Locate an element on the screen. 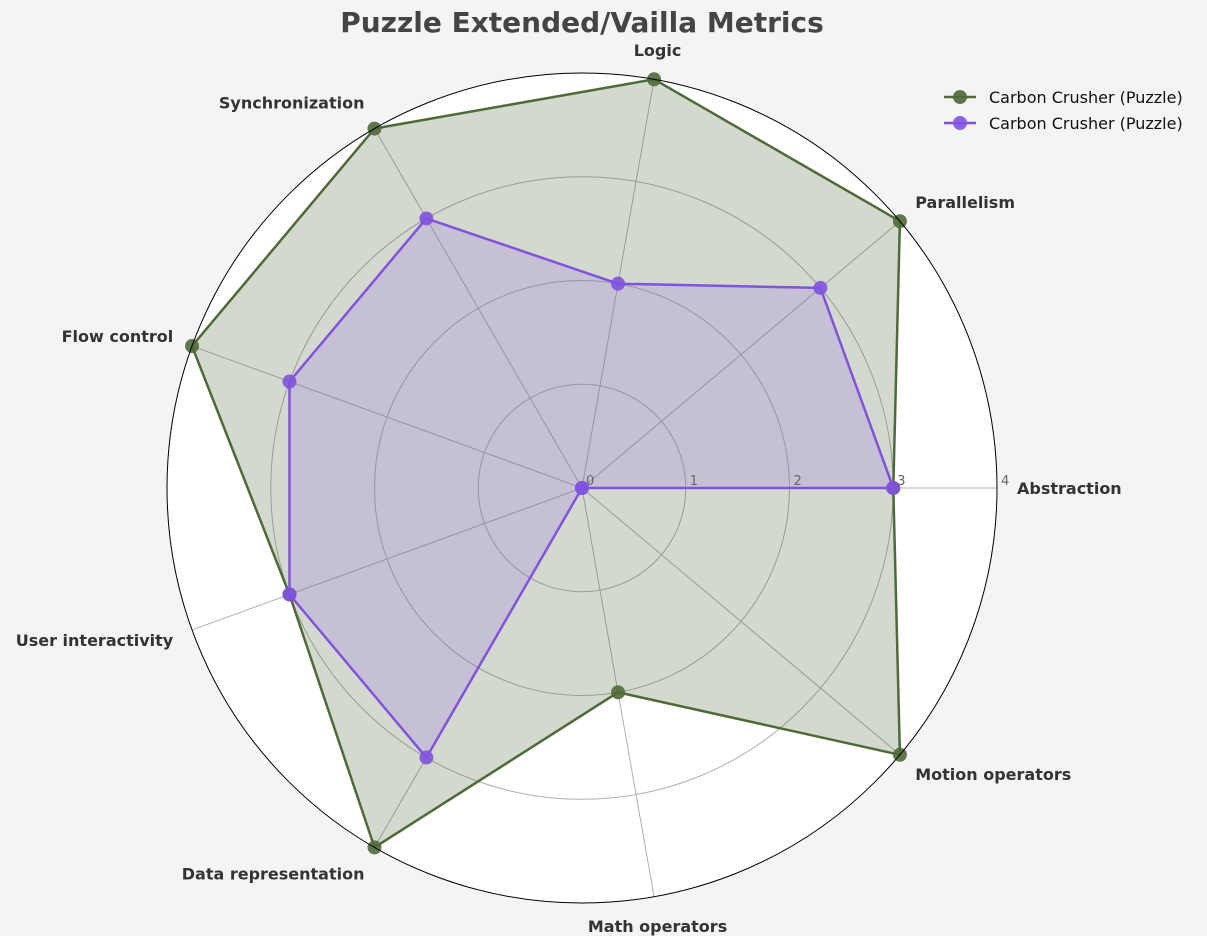 The width and height of the screenshot is (1207, 936). legend-label-series-2: Carbon Crusher (Puzzle) is located at coordinates (1086, 123).